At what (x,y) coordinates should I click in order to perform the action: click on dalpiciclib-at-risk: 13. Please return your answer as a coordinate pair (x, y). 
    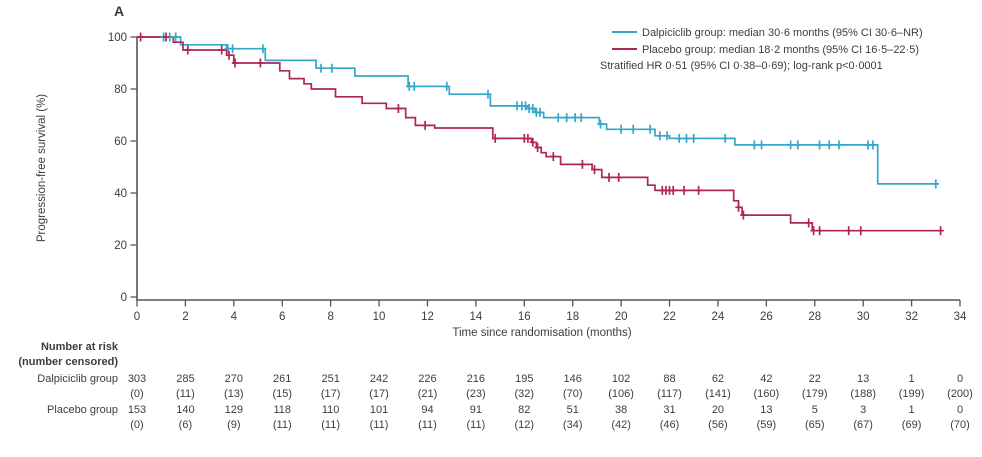
    Looking at the image, I should click on (863, 379).